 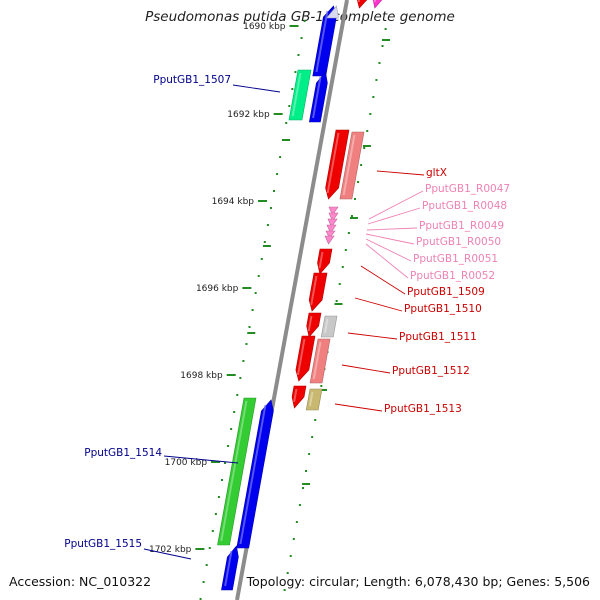 I want to click on scale-tick-label: 1694 kbp, so click(x=233, y=202).